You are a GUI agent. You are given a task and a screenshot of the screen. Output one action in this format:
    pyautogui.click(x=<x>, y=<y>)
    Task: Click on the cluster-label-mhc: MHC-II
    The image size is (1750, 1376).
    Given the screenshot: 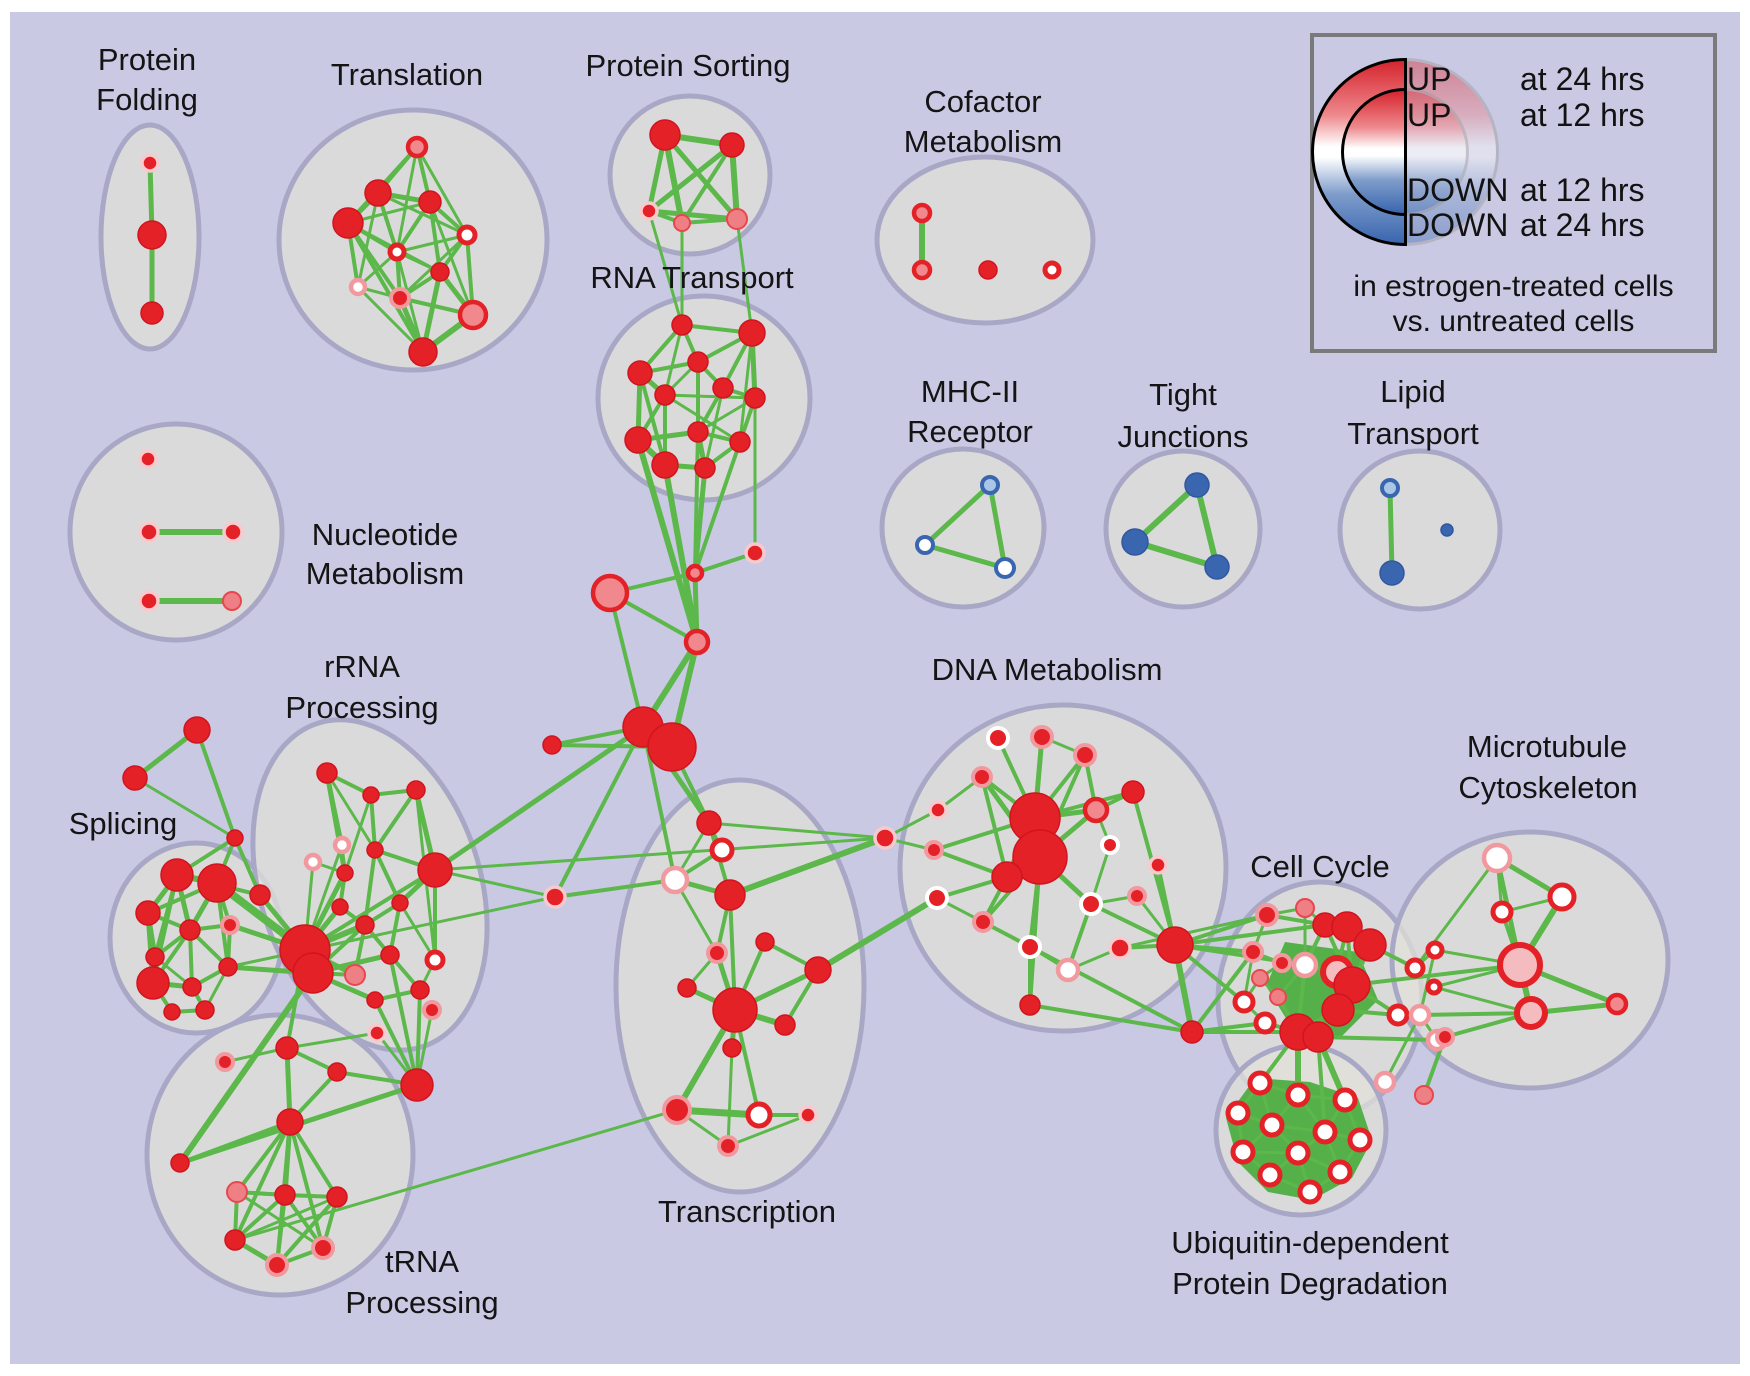 What is the action you would take?
    pyautogui.click(x=970, y=391)
    